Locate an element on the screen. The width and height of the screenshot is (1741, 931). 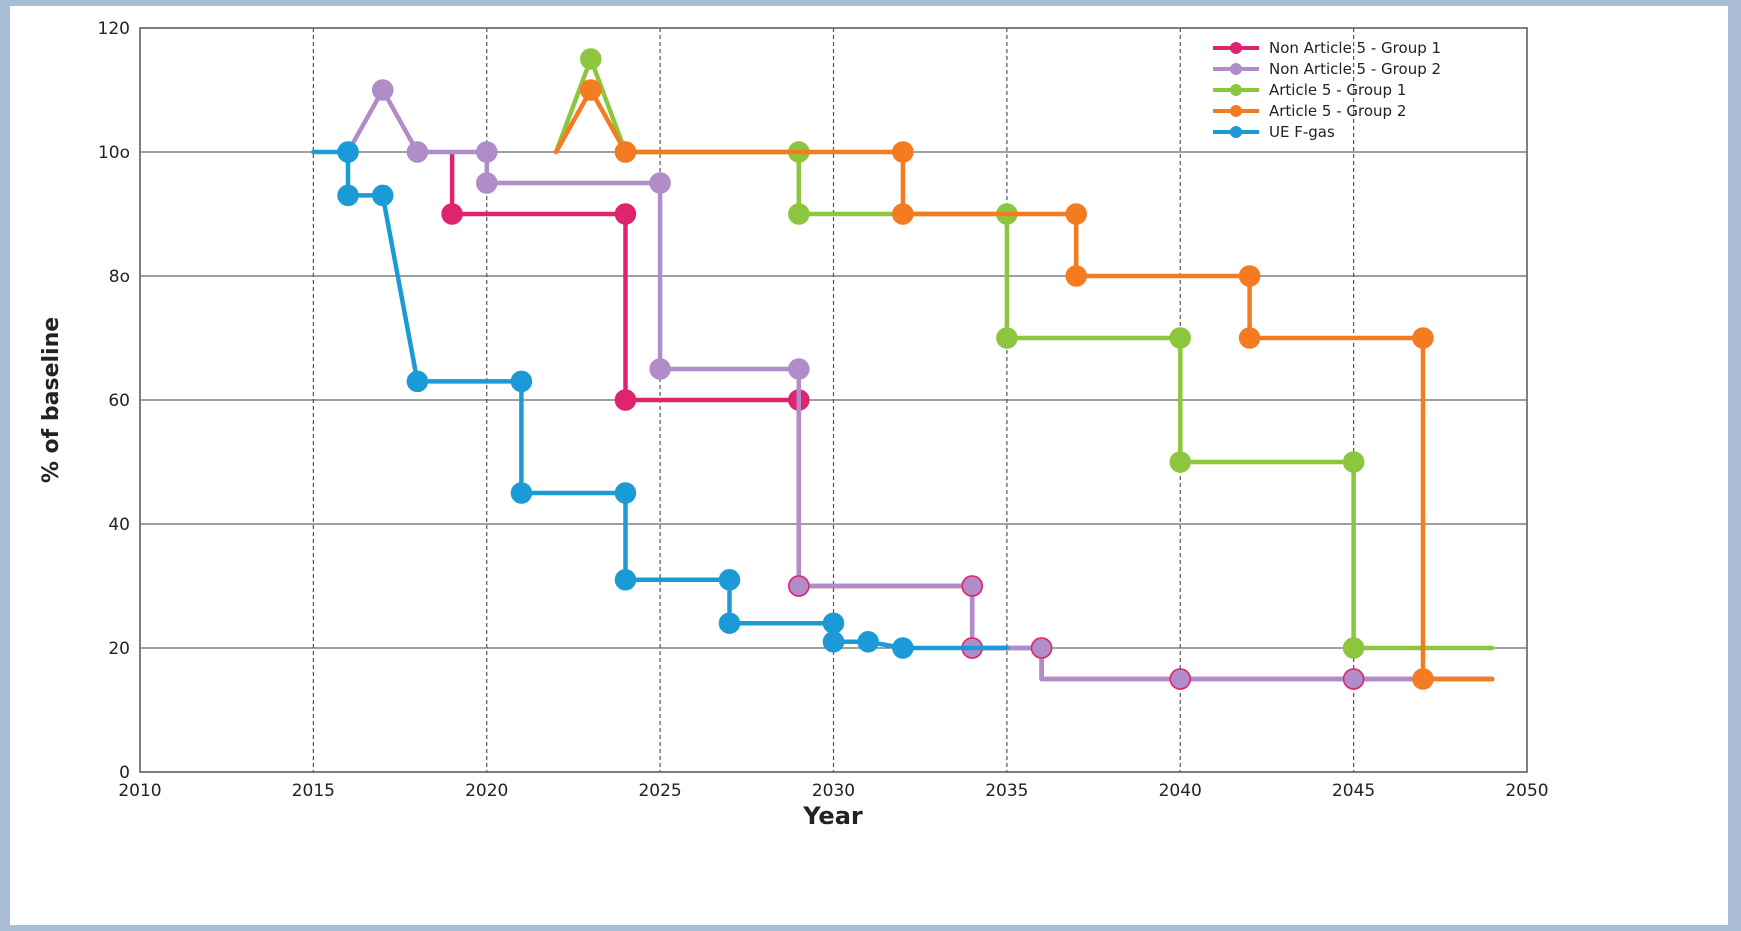
y-tick-label: 8o is located at coordinates (119, 277).